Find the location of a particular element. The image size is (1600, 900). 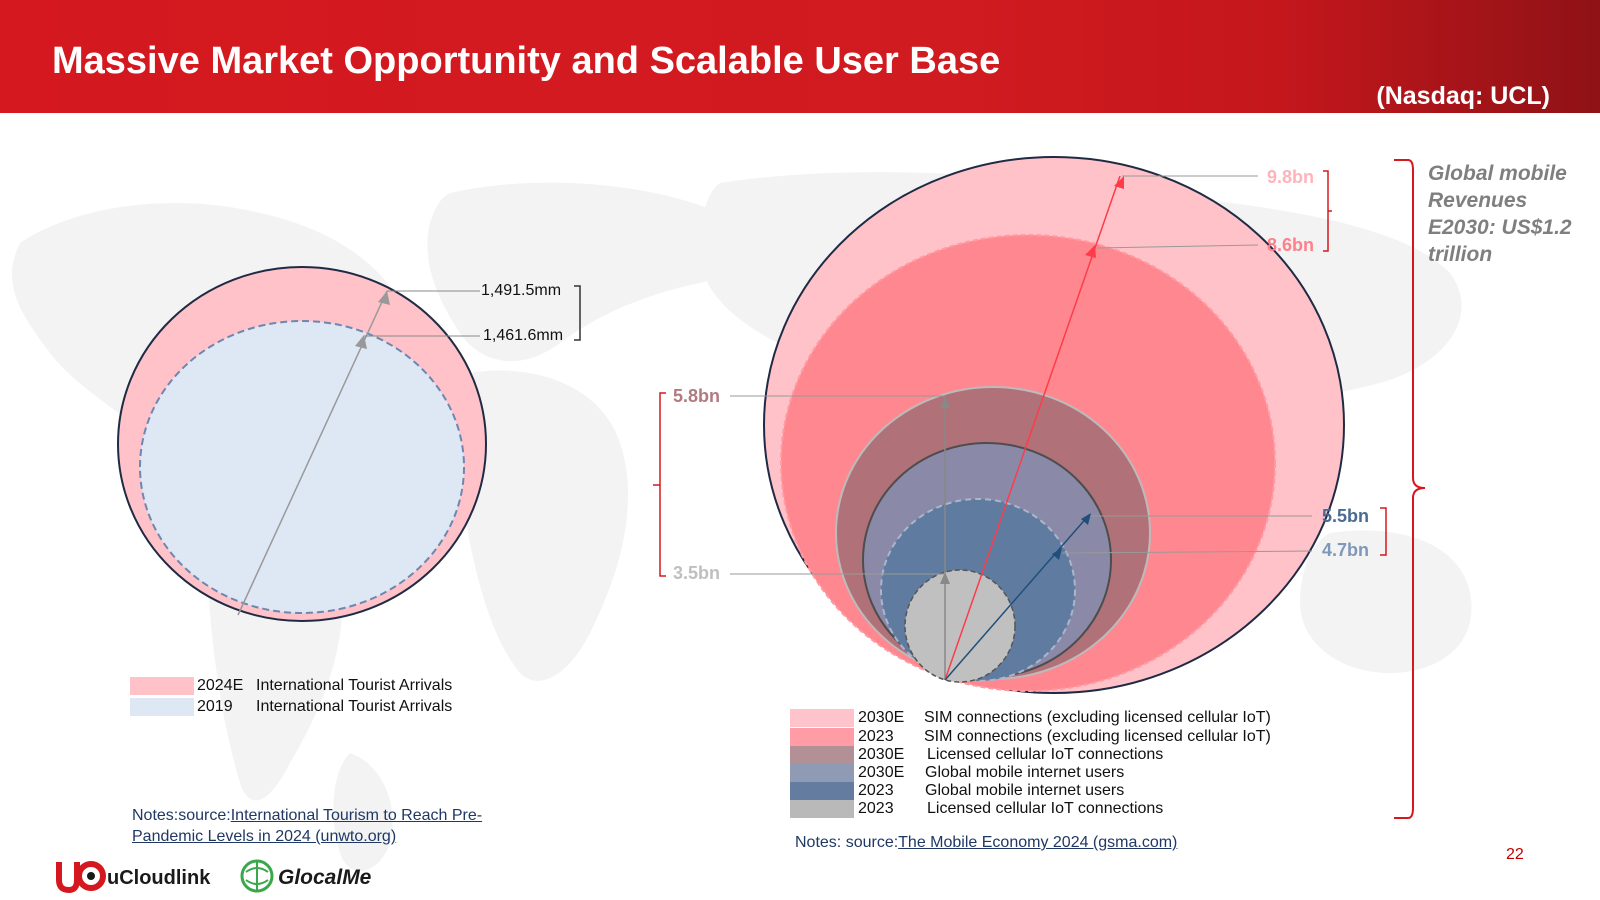

right-legend-item-users-2023: 2023 Global mobile internet users is located at coordinates (1060, 791).